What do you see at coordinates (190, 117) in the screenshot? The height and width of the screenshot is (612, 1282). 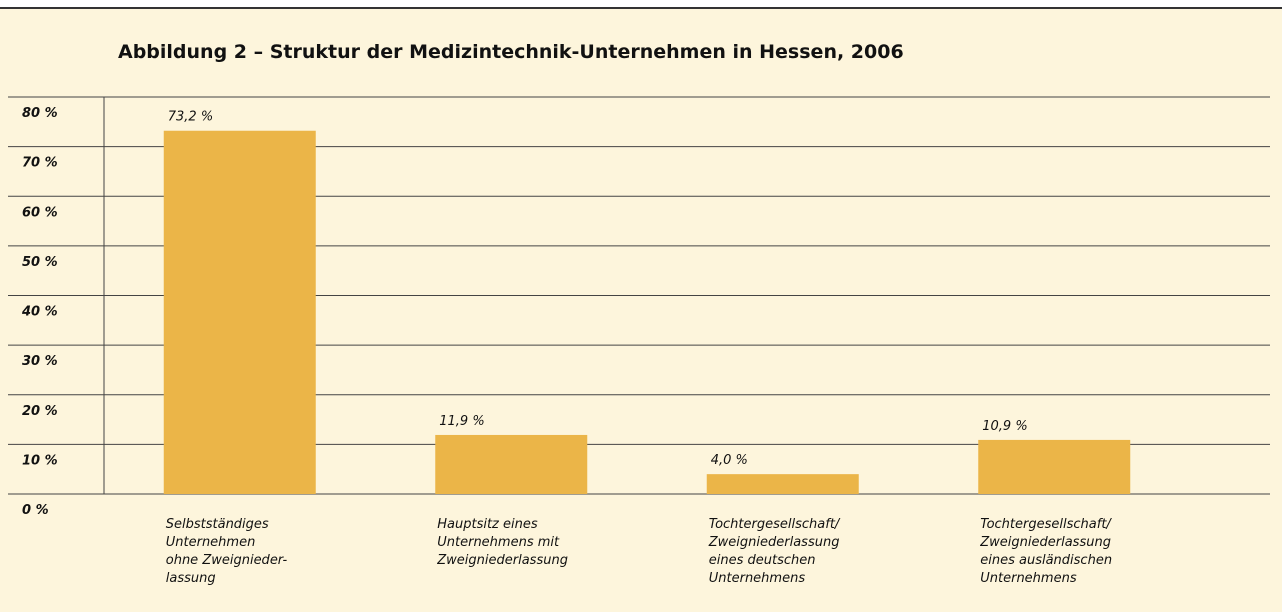 I see `value-label: 73,2 %` at bounding box center [190, 117].